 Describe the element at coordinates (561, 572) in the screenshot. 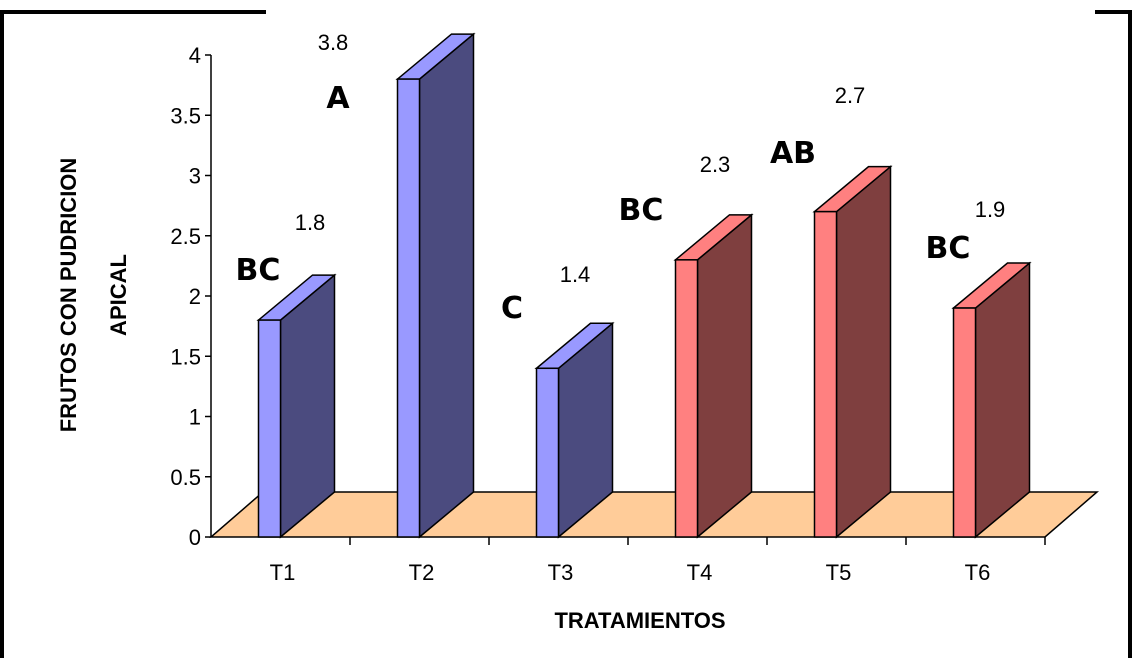

I see `x-tick-label: T3` at that location.